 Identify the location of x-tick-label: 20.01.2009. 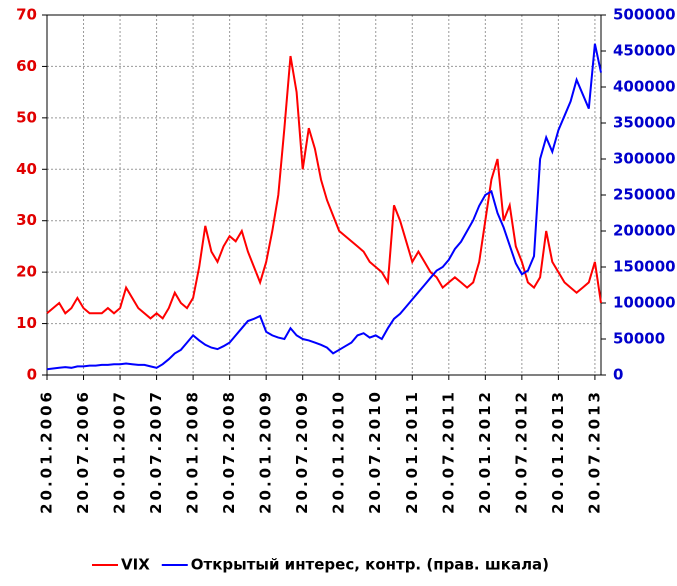
(266, 451).